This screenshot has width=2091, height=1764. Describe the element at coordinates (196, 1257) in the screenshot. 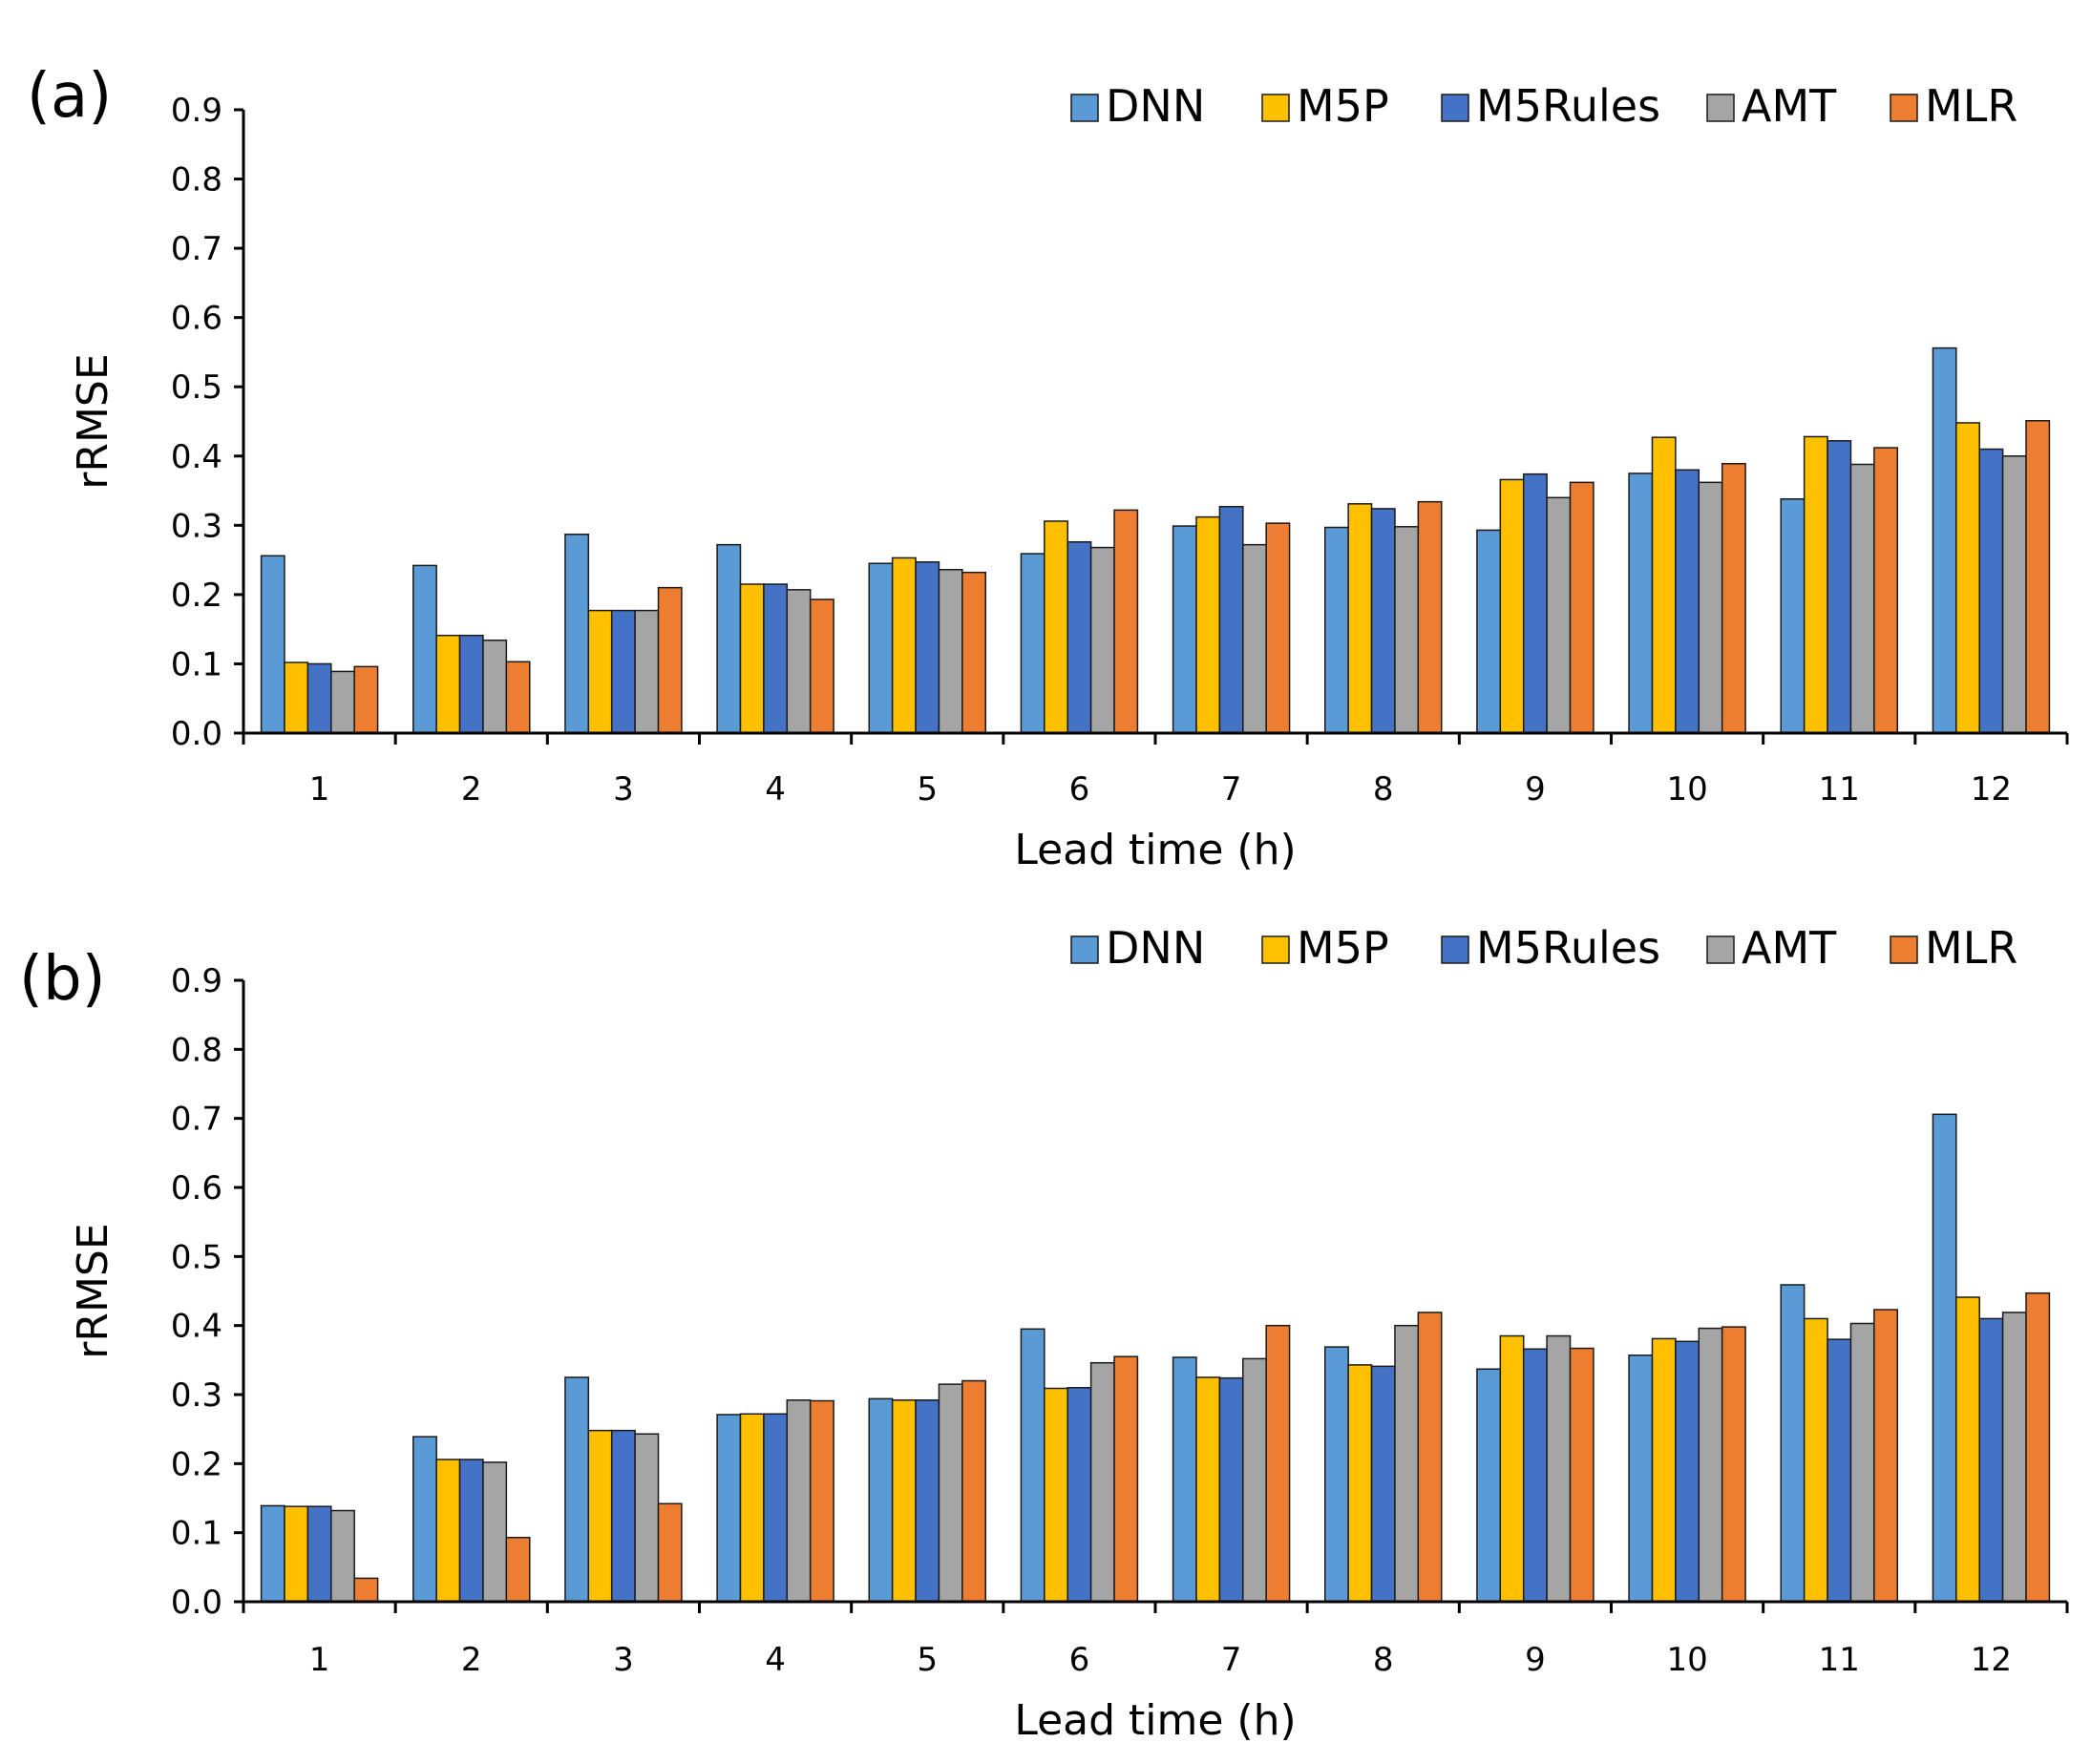

I see `y-tick-label: 0.5` at that location.